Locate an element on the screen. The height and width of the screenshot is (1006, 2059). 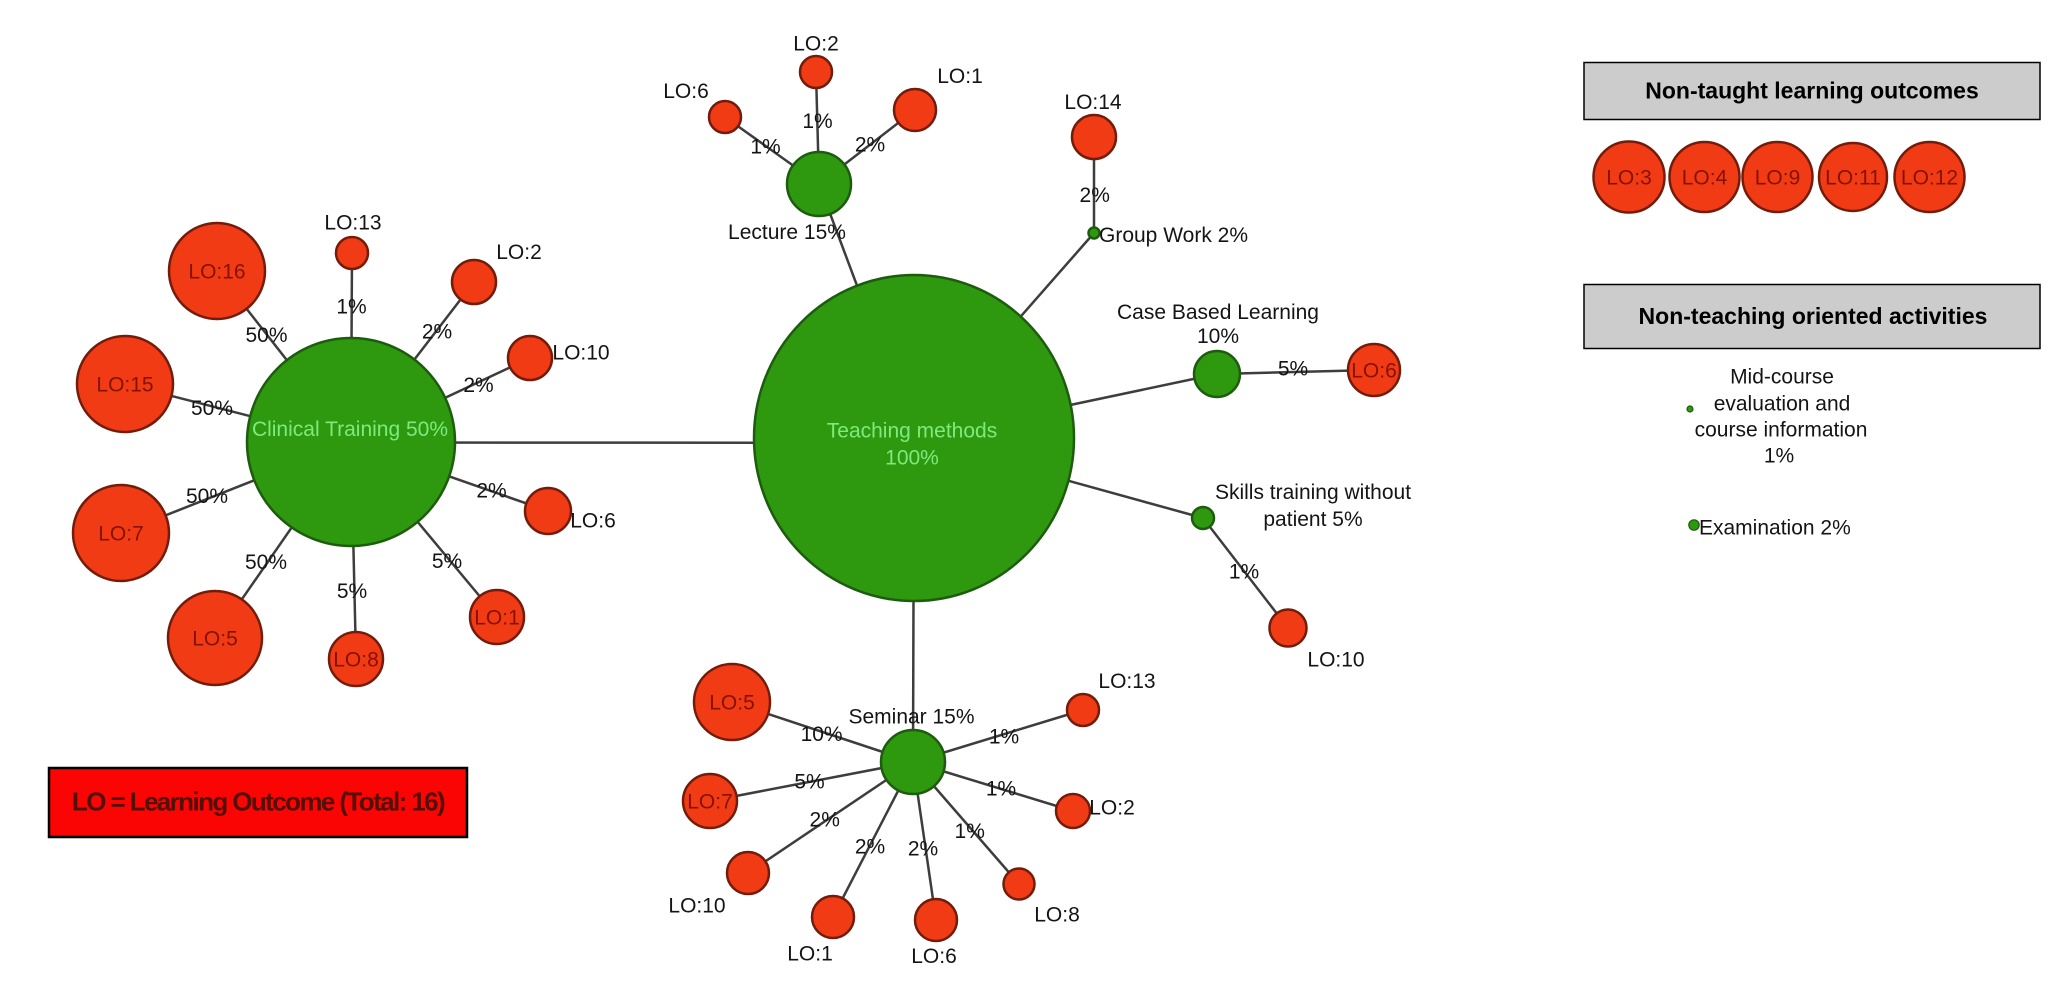
svg-text: 100% is located at coordinates (912, 458).